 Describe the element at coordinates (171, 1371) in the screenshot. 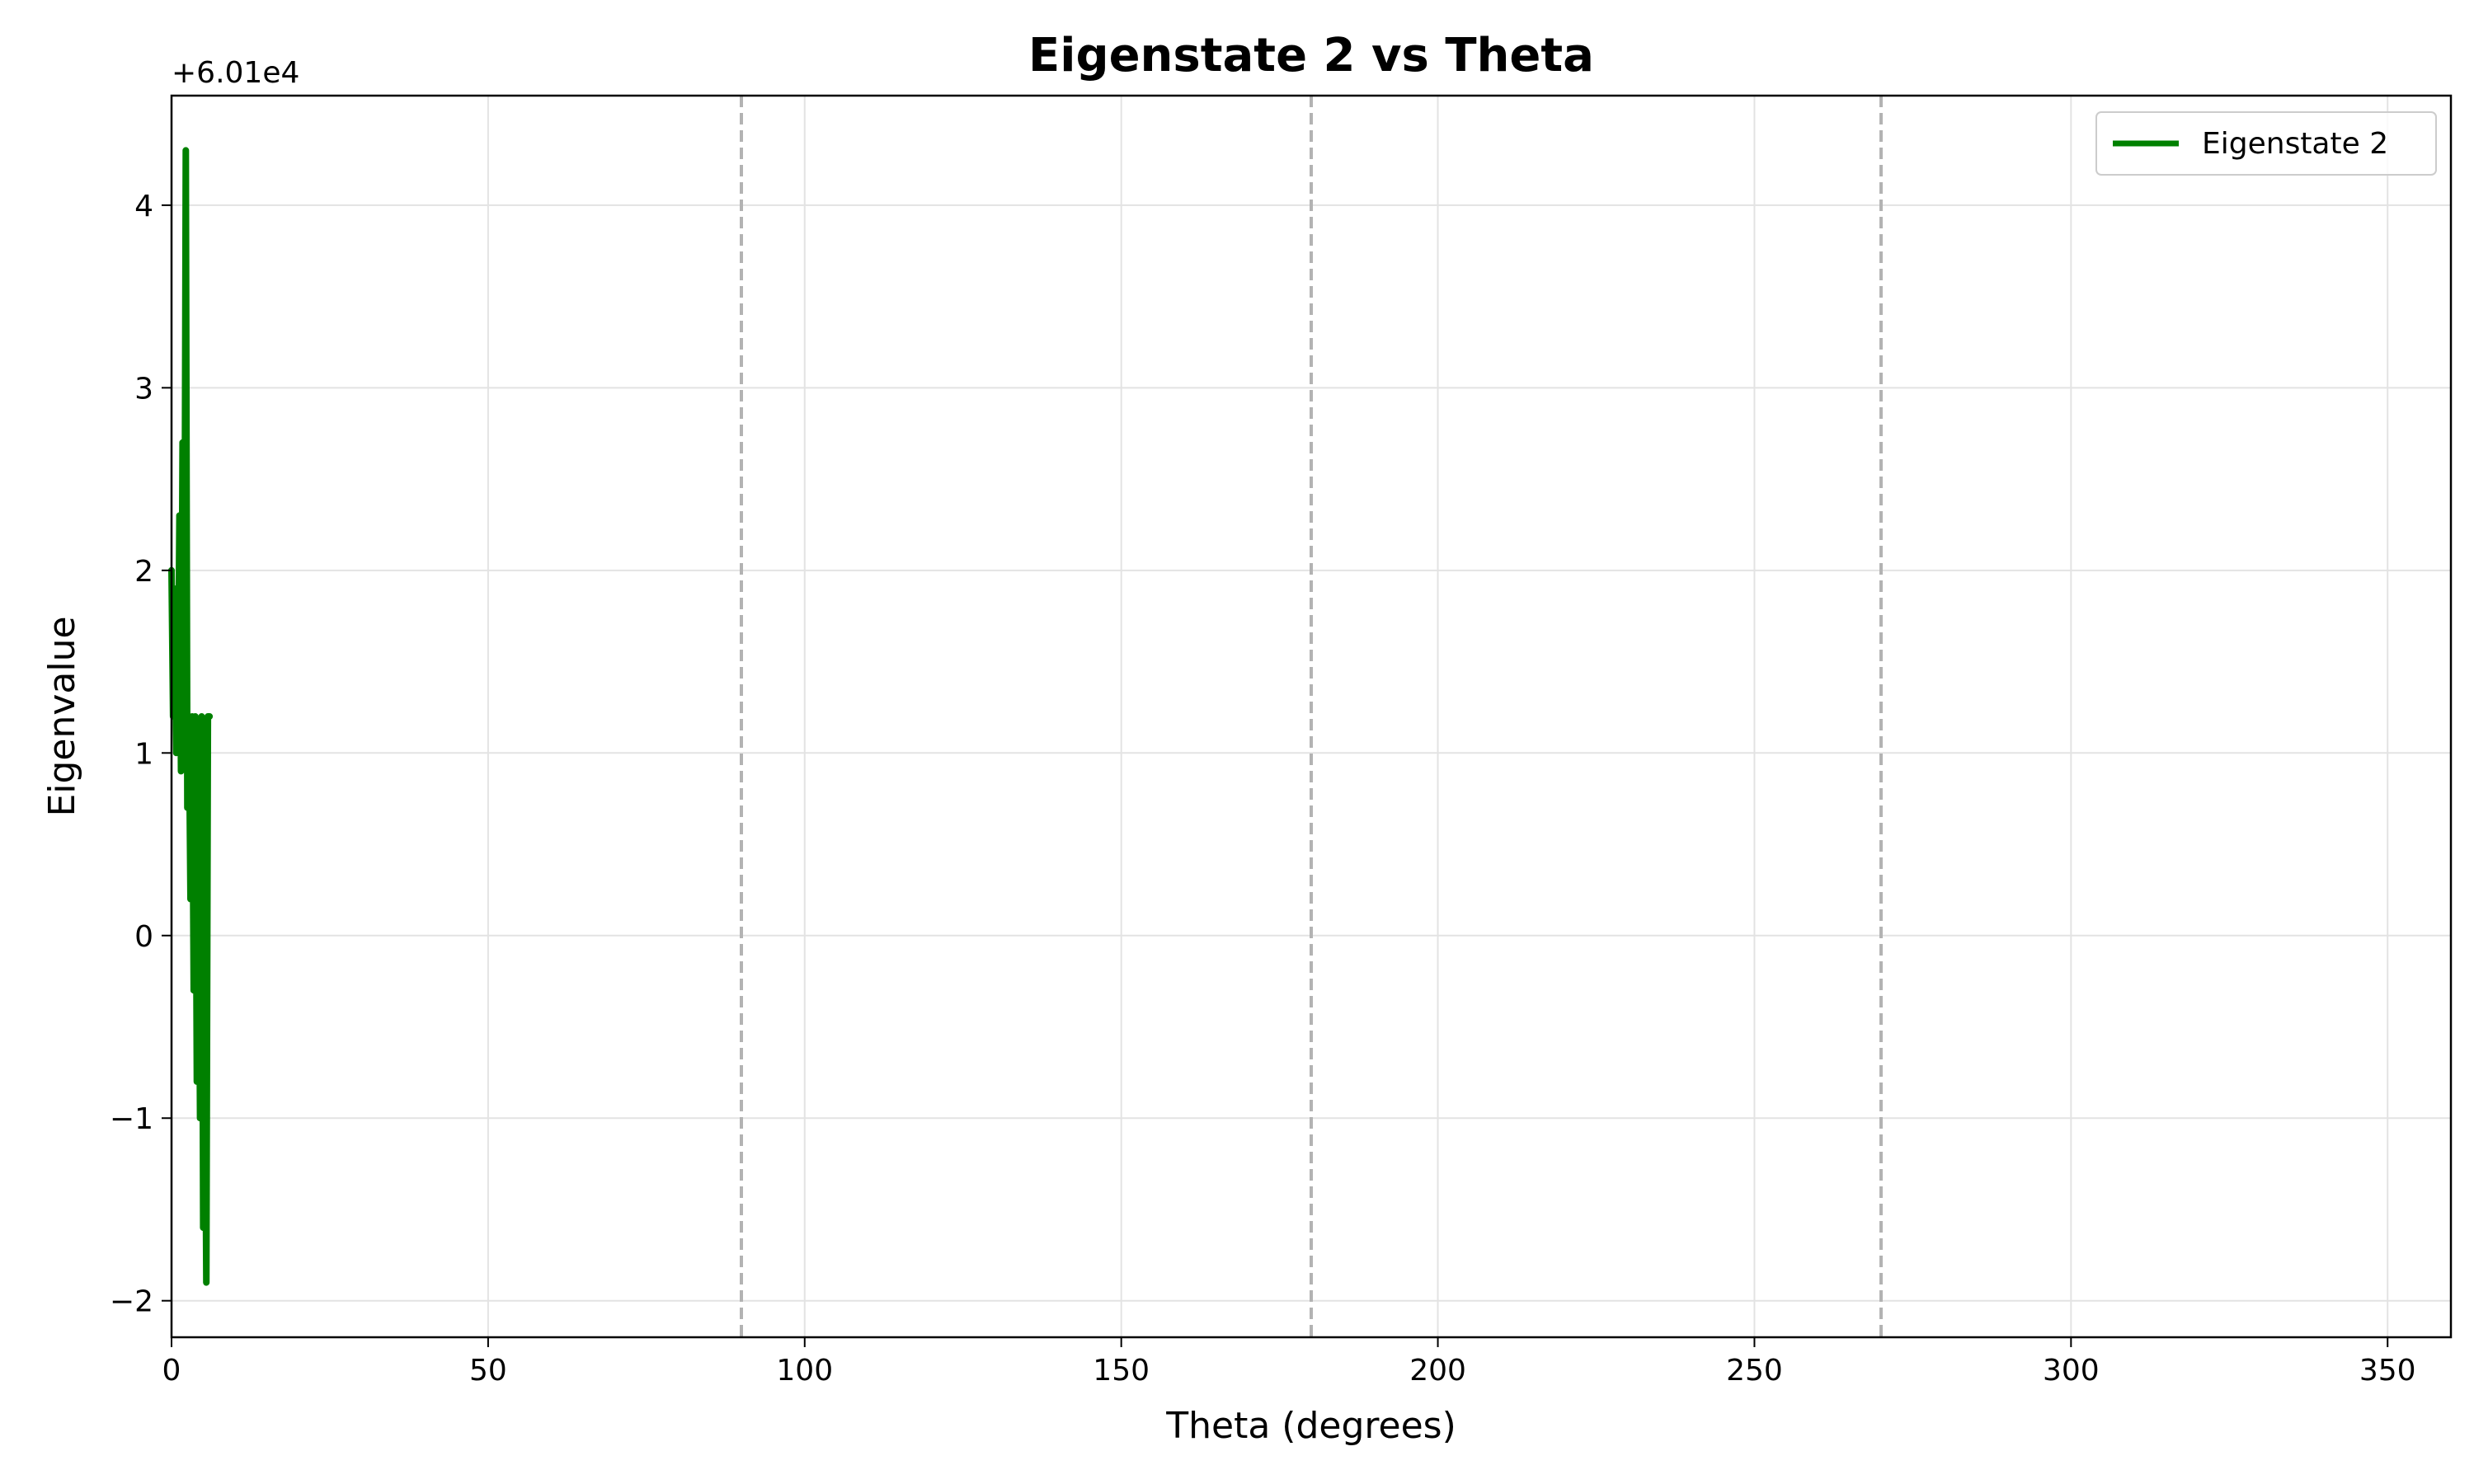

I see `x-tick-label: 0` at that location.